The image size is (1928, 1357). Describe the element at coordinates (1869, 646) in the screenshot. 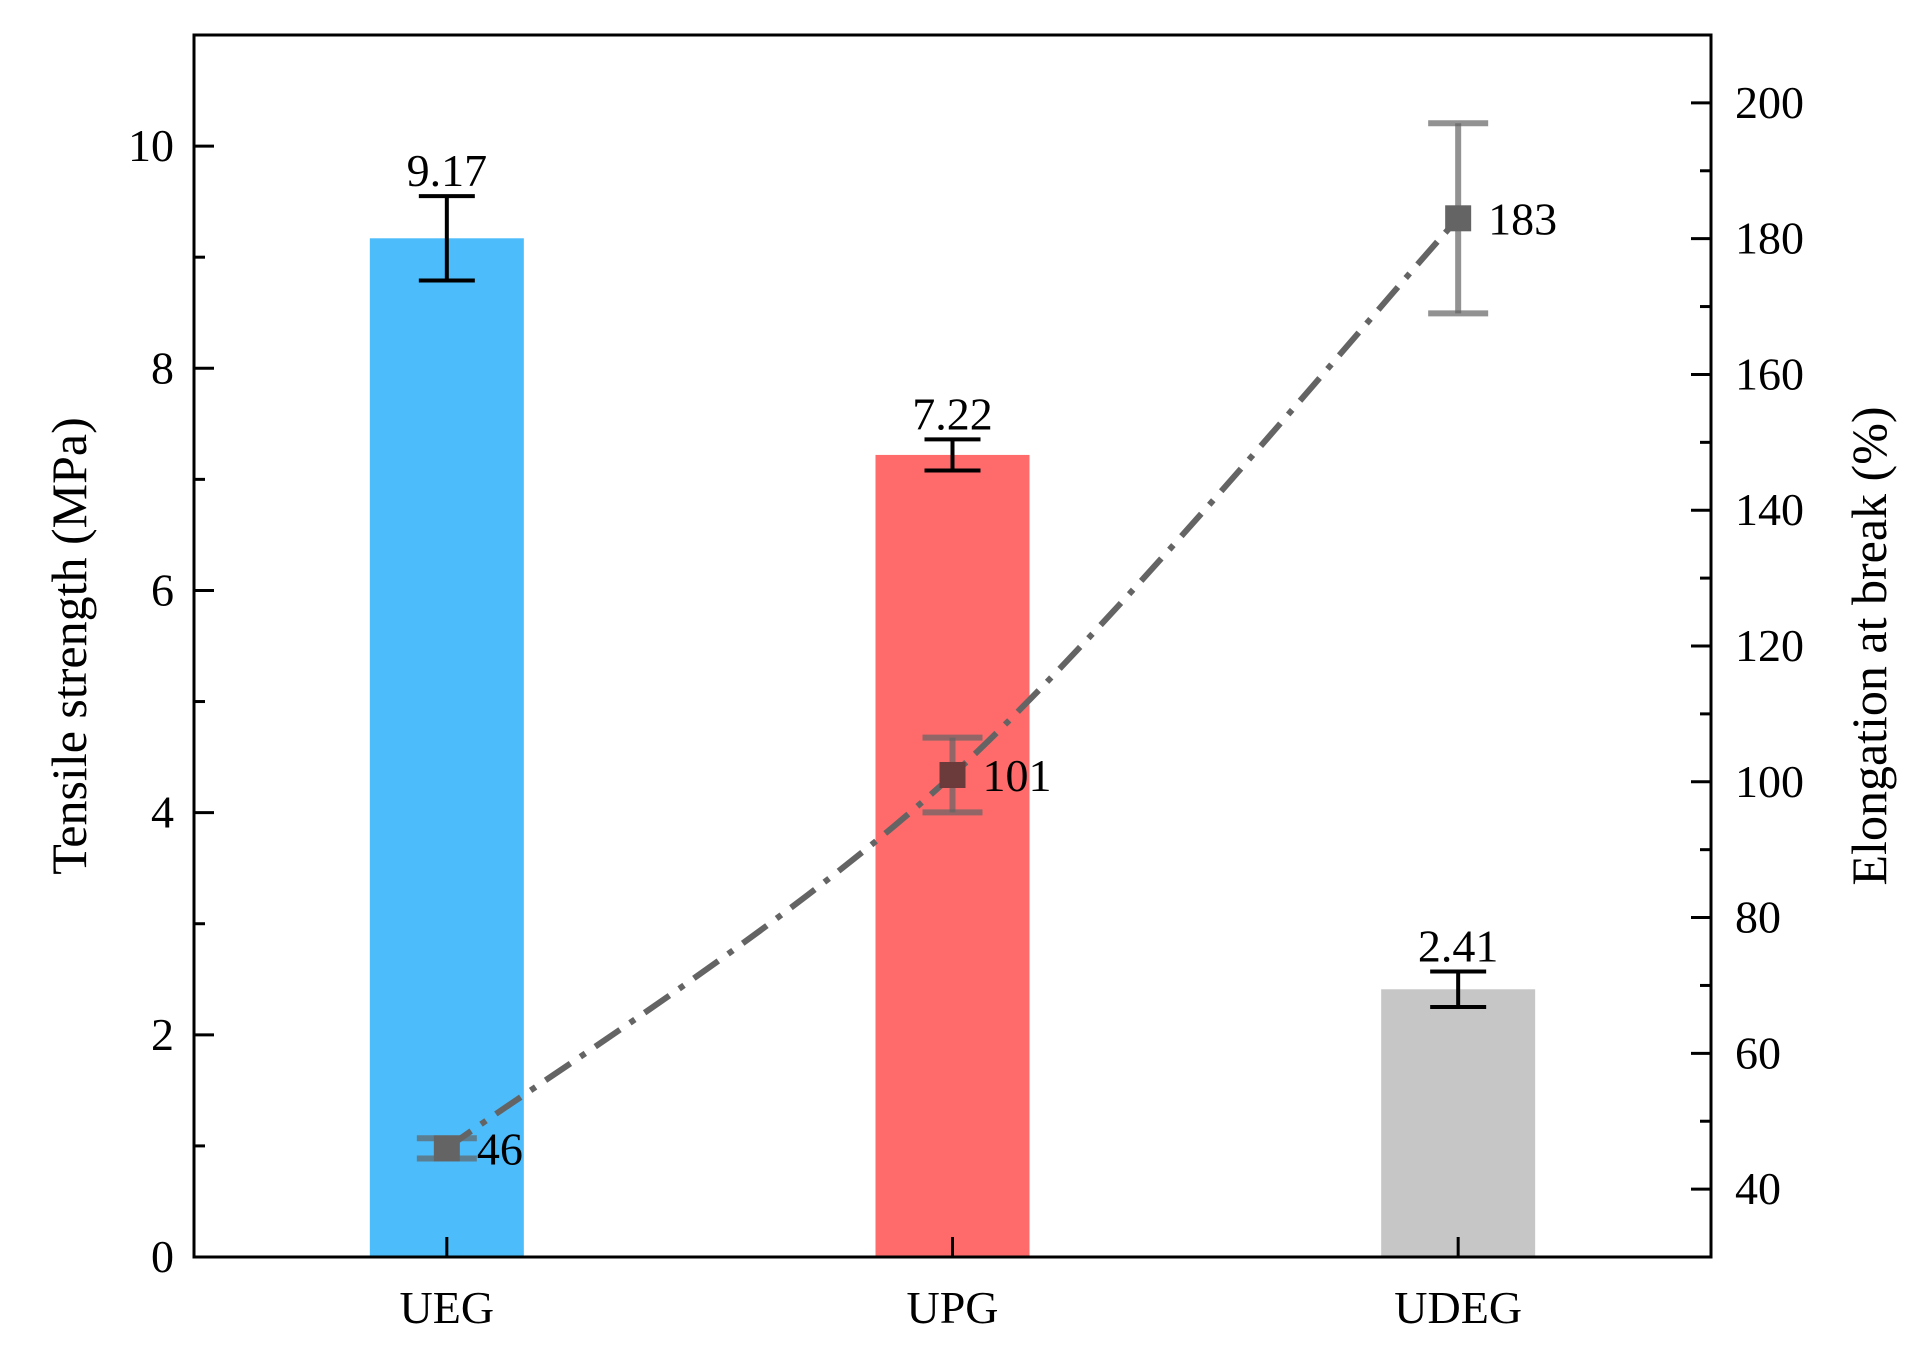

I see `right-axis-title: Elongation at break (%)` at that location.